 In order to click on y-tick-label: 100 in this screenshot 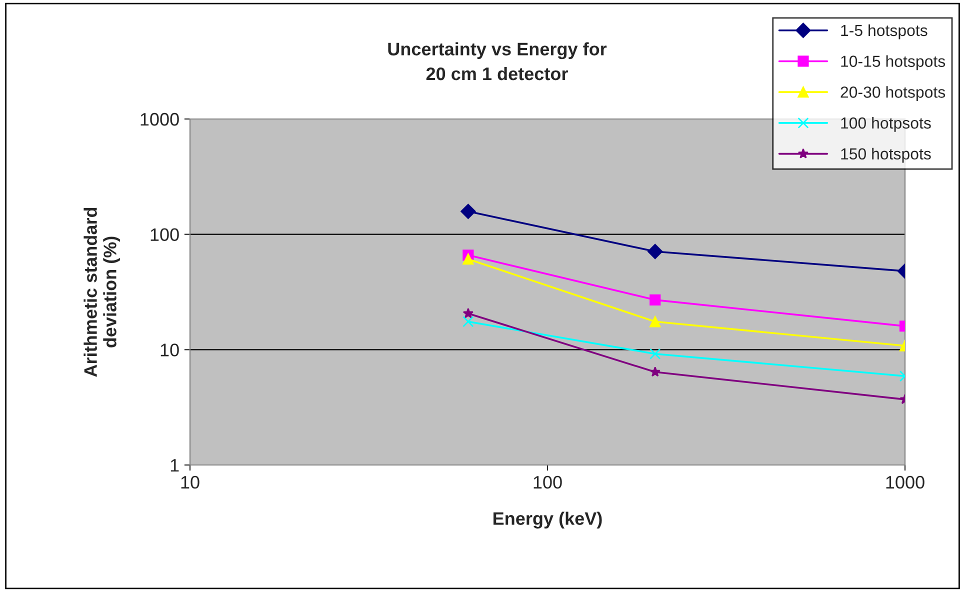, I will do `click(164, 235)`.